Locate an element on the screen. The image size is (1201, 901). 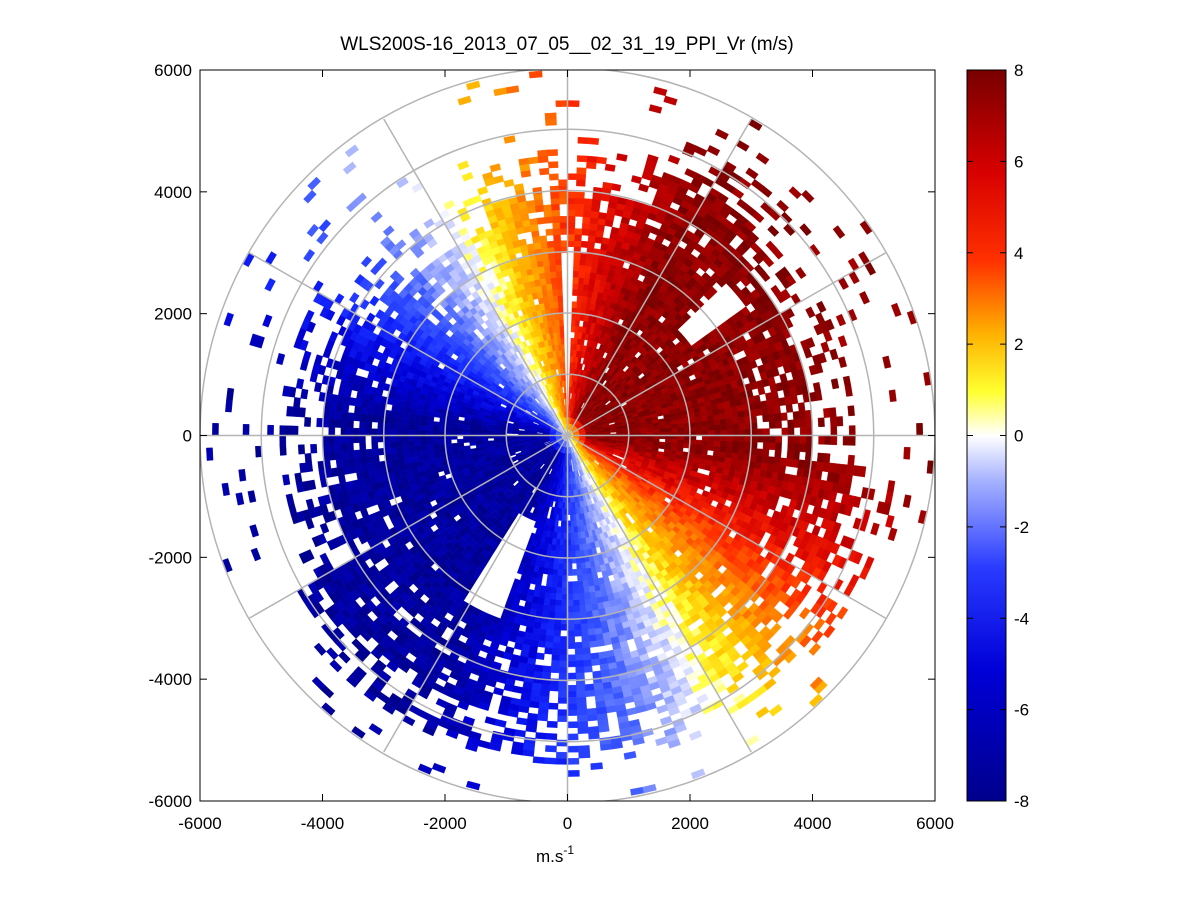
y-tick-label: -4000 is located at coordinates (170, 679).